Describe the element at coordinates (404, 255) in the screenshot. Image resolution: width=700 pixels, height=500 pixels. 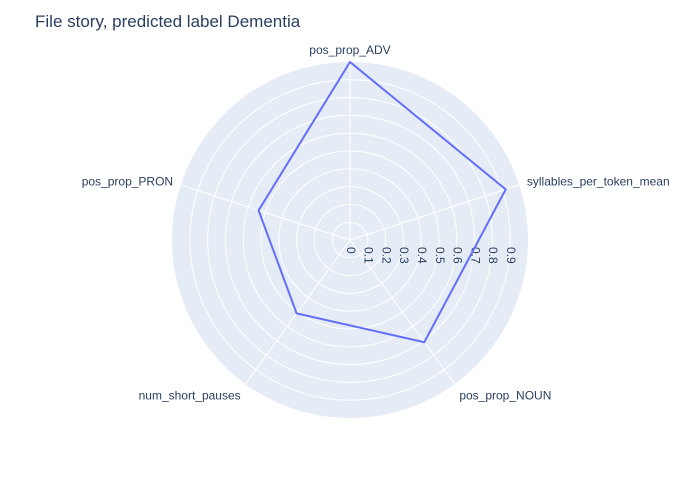
I see `radial-tick-label: 0.3` at that location.